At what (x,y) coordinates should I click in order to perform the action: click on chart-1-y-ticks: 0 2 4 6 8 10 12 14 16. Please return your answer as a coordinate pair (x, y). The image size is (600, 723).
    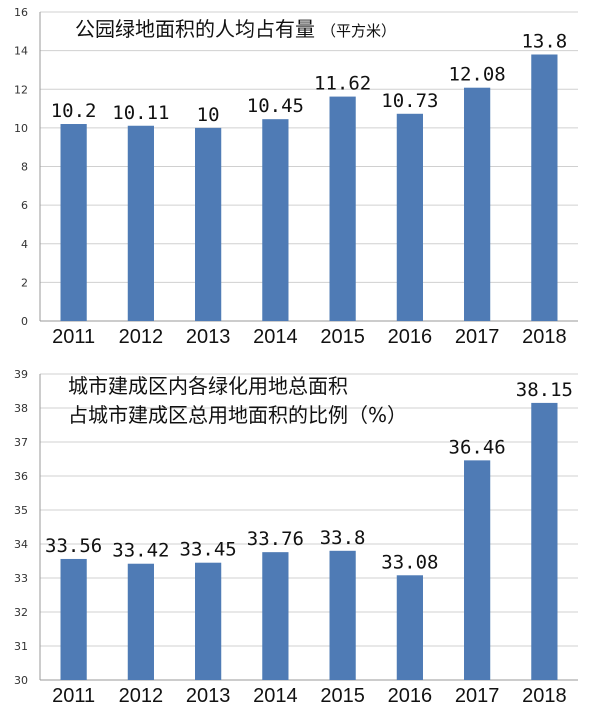
    Looking at the image, I should click on (21, 167).